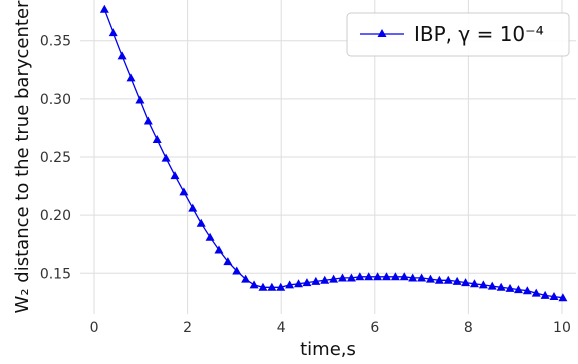 This screenshot has height=364, width=578. I want to click on y-tick-label: 0.15, so click(55, 274).